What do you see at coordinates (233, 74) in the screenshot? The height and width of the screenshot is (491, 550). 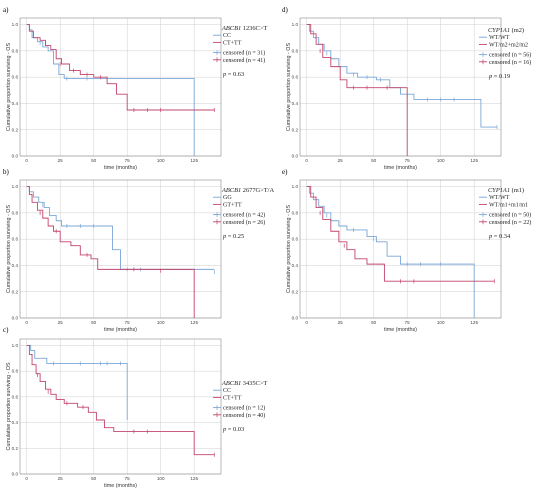 I see `p-value: p = 0.63` at bounding box center [233, 74].